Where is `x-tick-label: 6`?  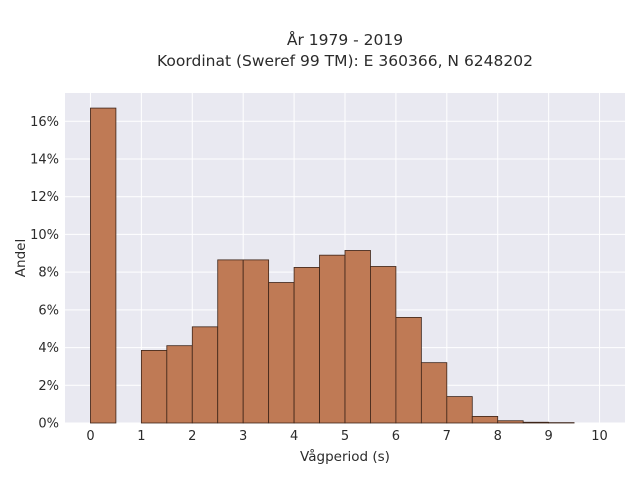 x-tick-label: 6 is located at coordinates (396, 436).